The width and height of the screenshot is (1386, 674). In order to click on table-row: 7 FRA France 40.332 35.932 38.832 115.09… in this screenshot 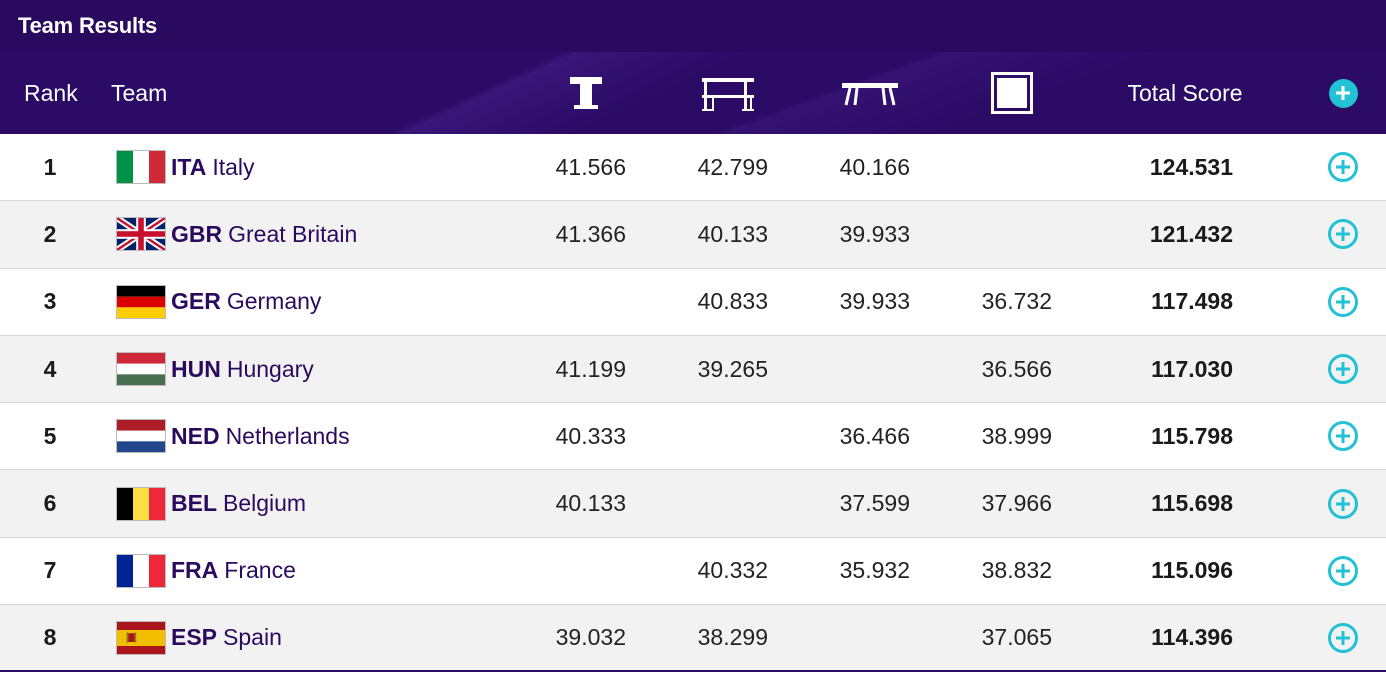, I will do `click(693, 572)`.